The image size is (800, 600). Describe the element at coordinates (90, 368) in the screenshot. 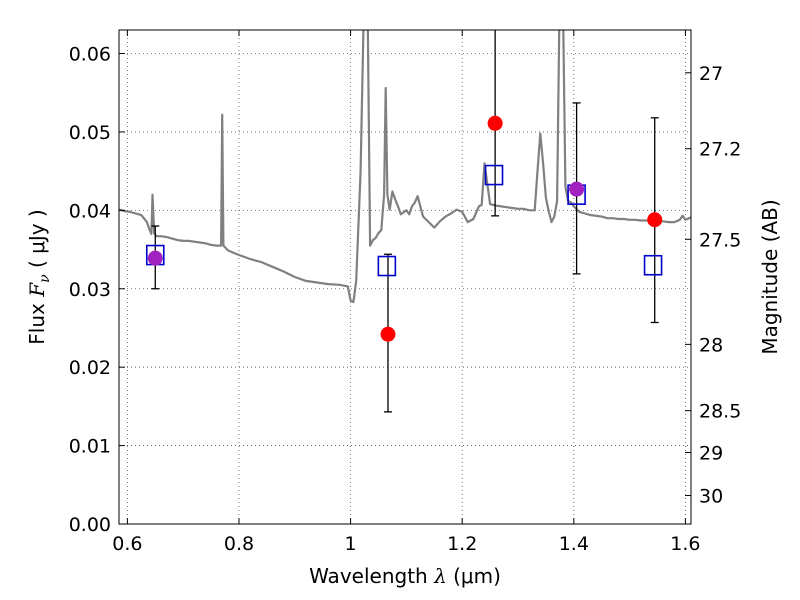

I see `y-tick-label: 0.02` at that location.